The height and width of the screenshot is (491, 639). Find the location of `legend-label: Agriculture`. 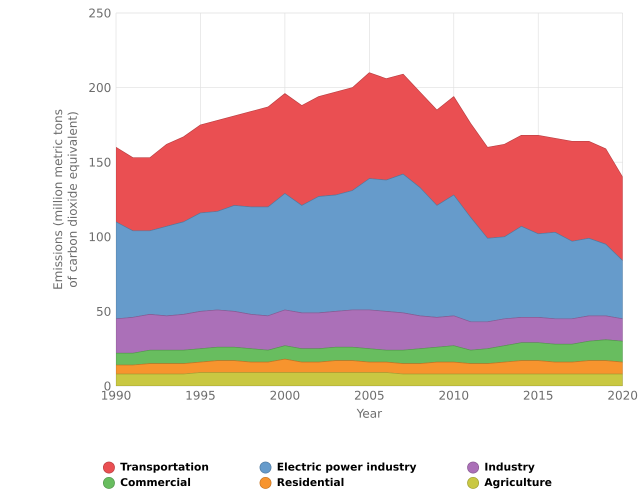

legend-label: Agriculture is located at coordinates (518, 483).